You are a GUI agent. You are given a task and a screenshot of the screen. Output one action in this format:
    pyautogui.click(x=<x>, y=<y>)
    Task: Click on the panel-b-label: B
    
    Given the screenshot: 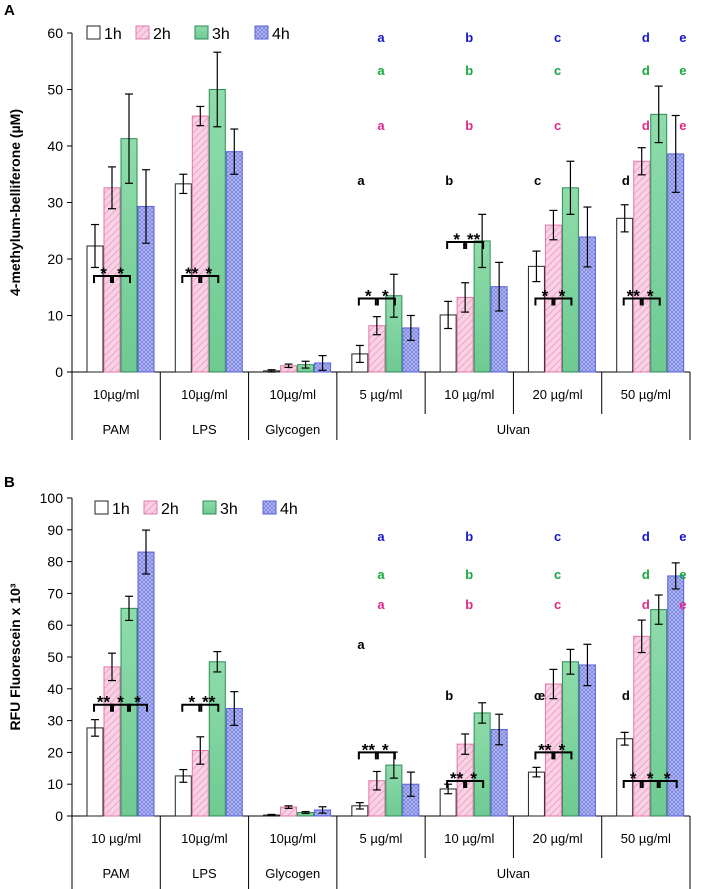 What is the action you would take?
    pyautogui.click(x=9, y=482)
    